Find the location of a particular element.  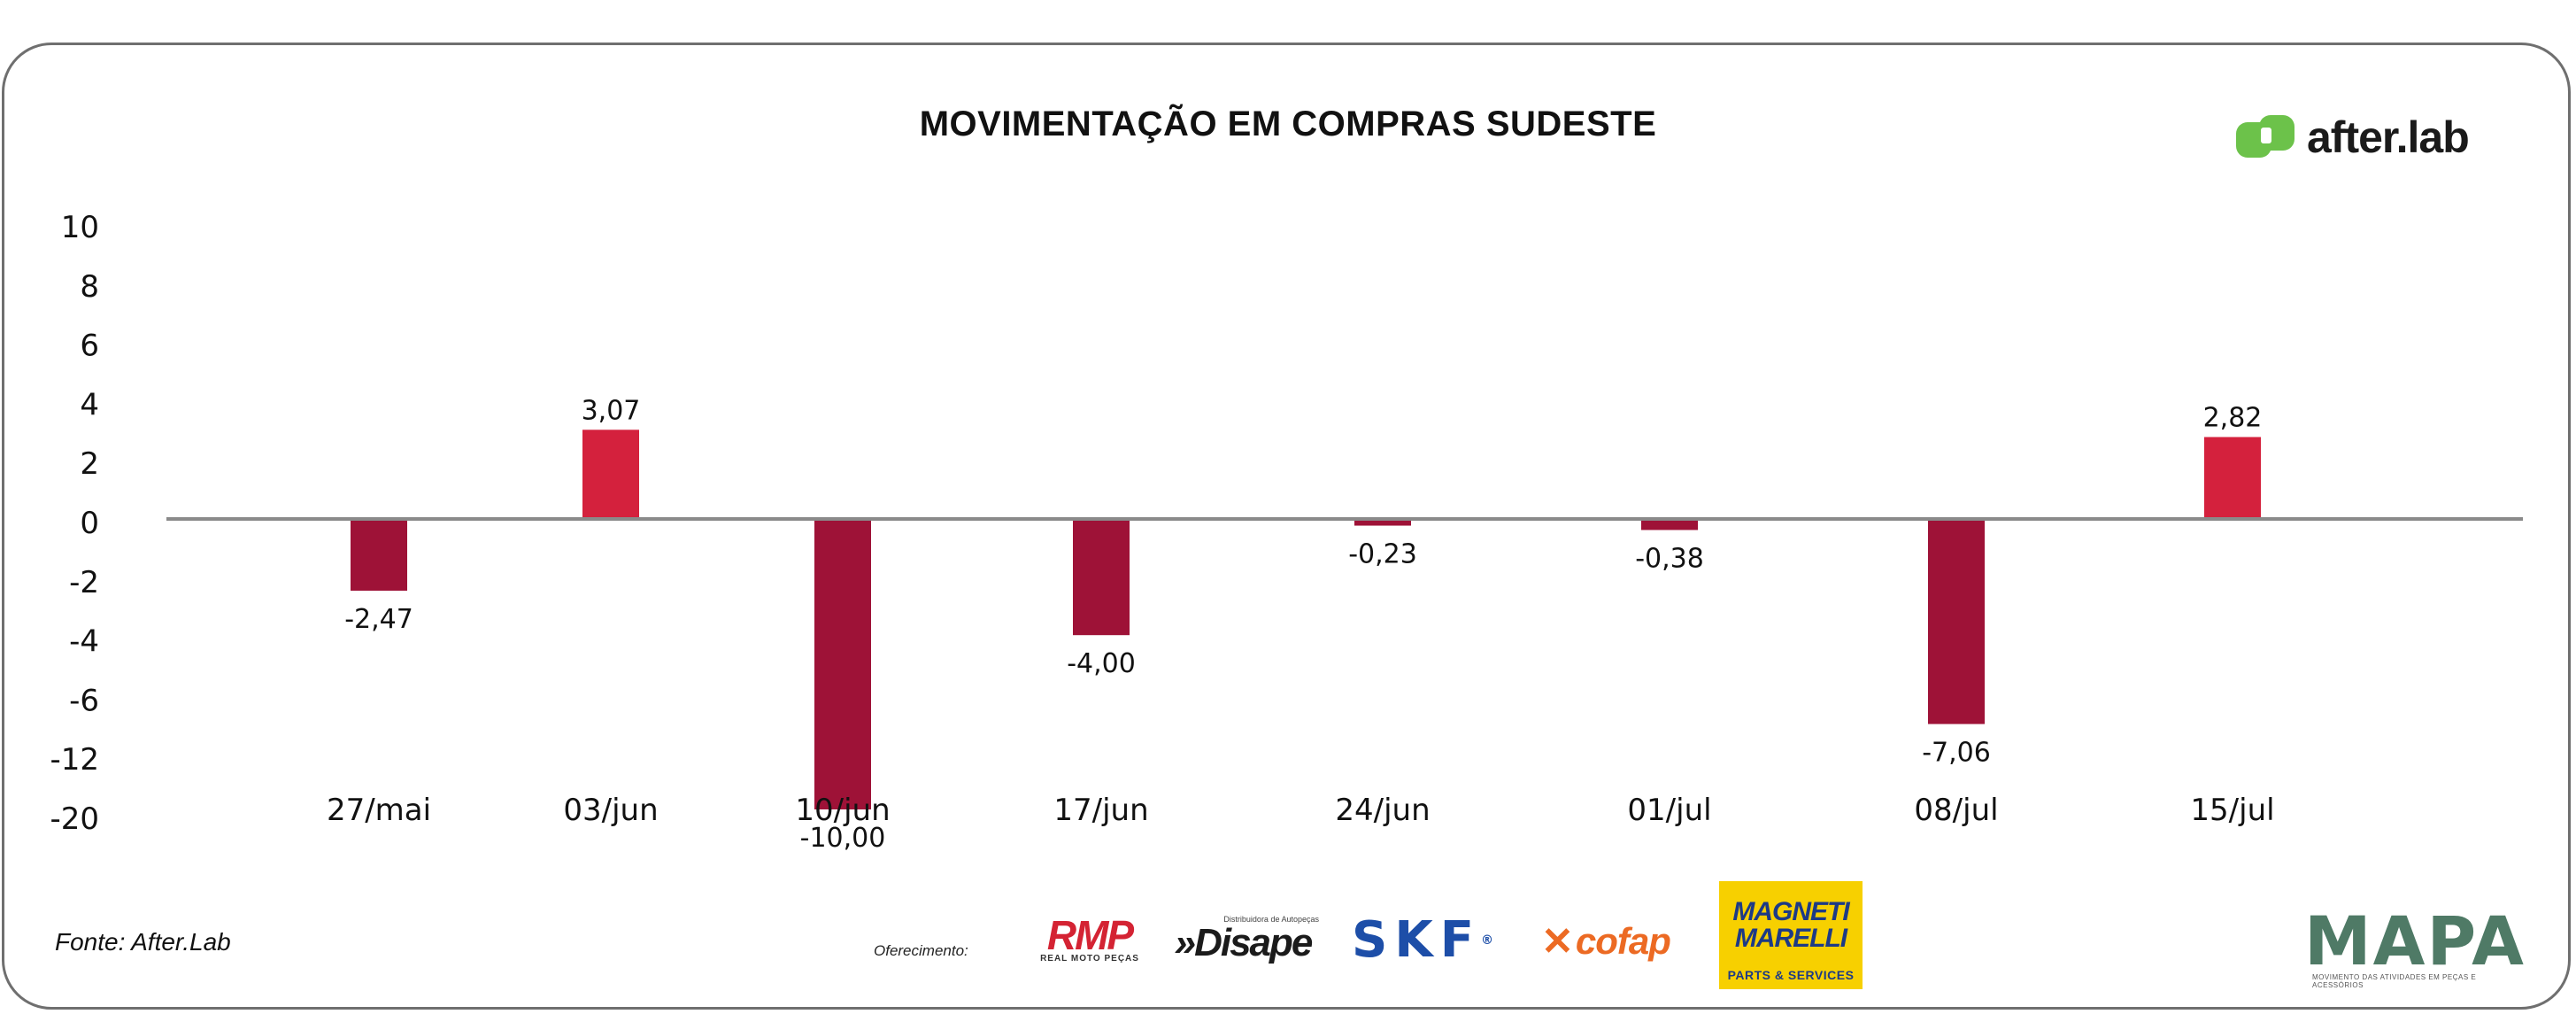

x-tick-label: 03/jun is located at coordinates (610, 811).